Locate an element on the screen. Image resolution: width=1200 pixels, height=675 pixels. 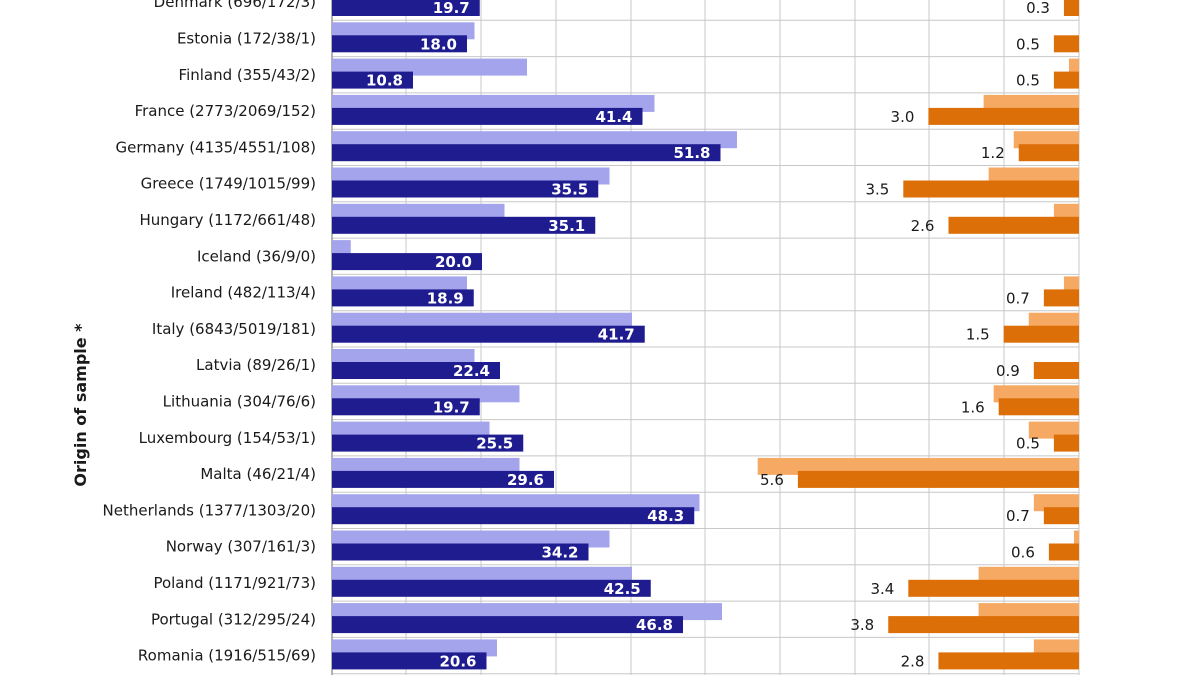
category-label: Netherlands (1377/1303/20) is located at coordinates (209, 510).